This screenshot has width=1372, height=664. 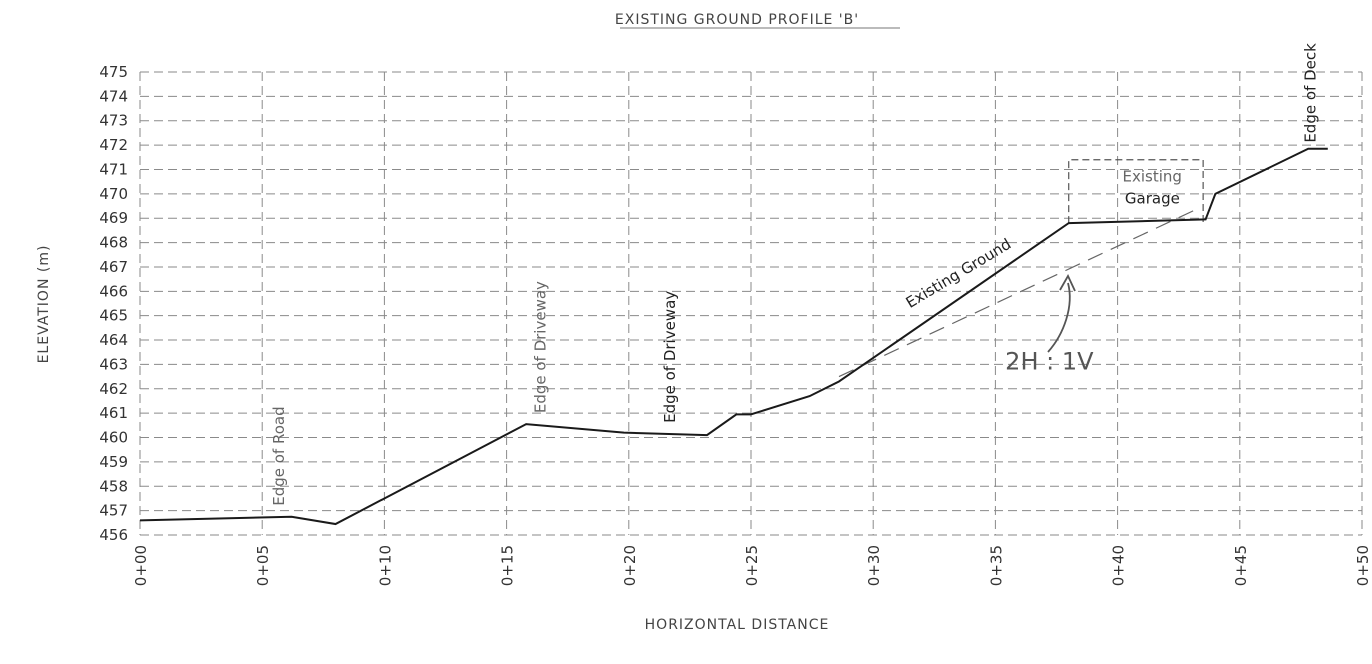 I want to click on x-tick-label: 0+40, so click(x=1119, y=565).